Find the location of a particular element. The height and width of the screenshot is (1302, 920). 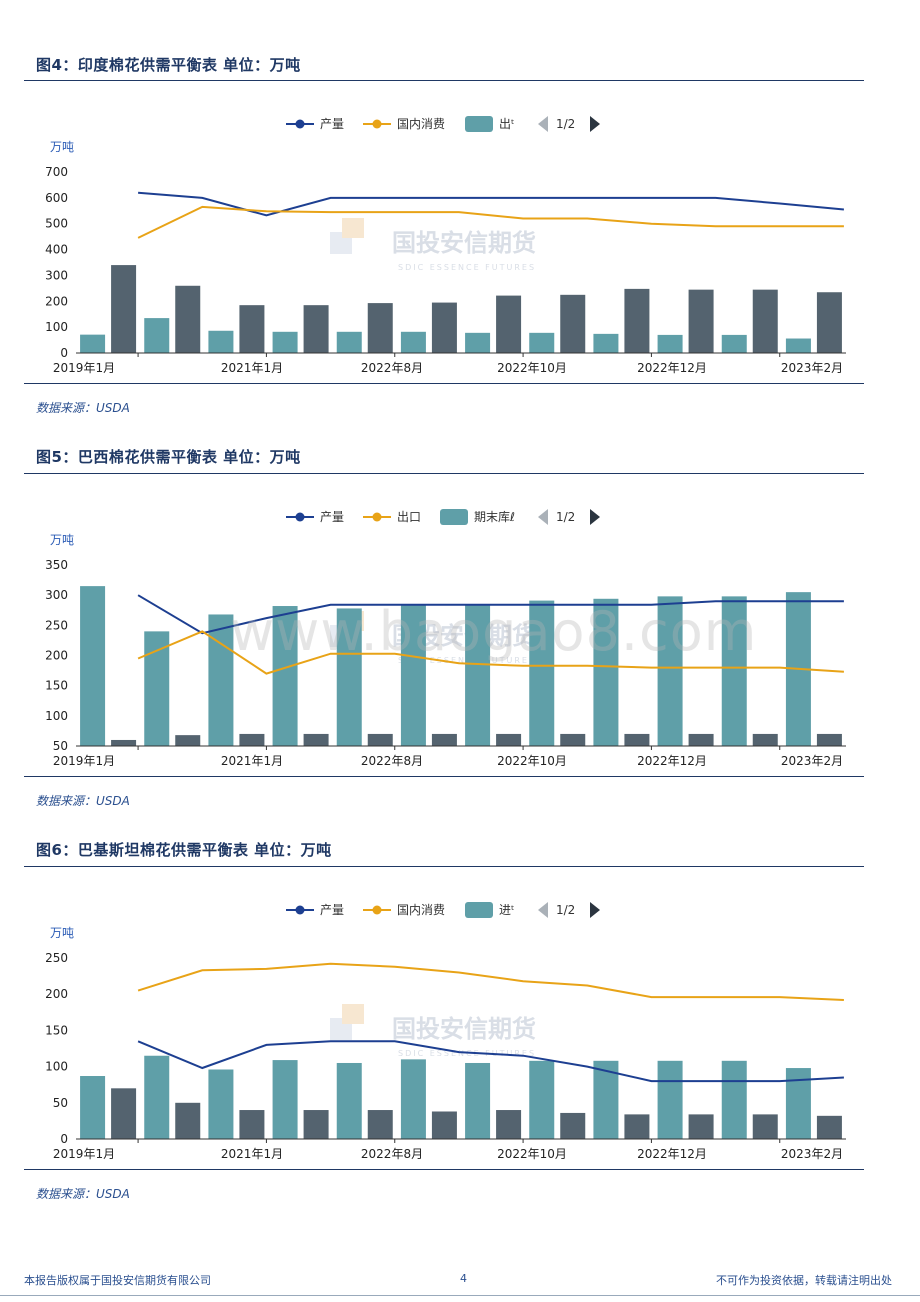

figure-title-4: 图4：印度棉花供需平衡表 单位：万吨 is located at coordinates (168, 65).